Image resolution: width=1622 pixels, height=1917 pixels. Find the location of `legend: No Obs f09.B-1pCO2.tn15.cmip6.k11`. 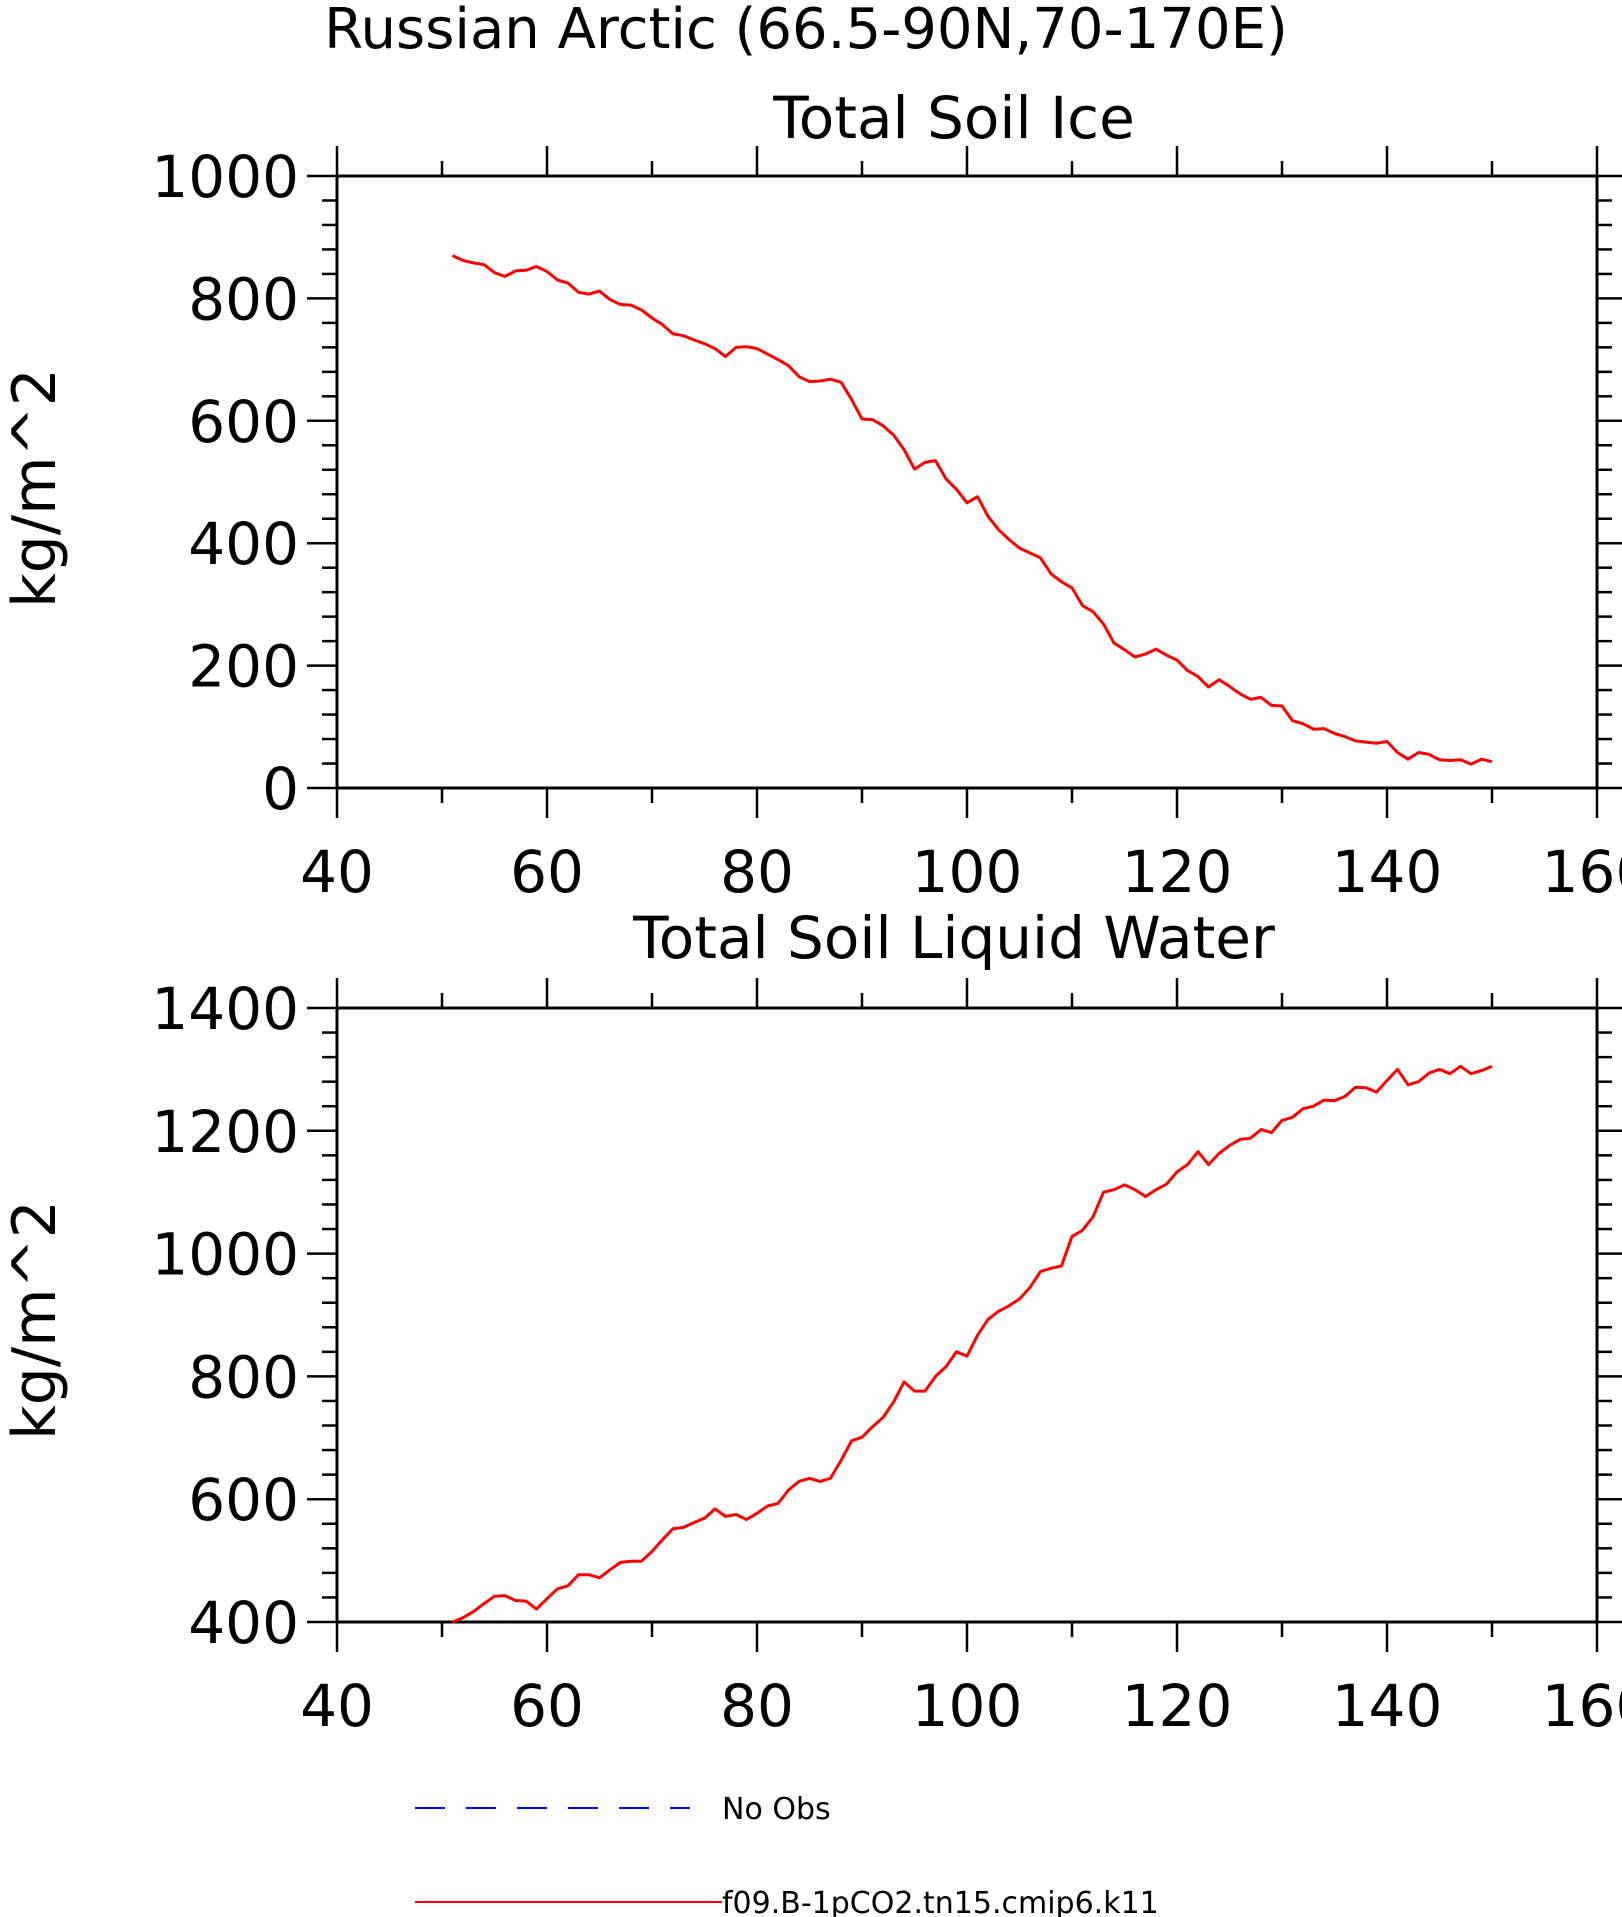

legend: No Obs f09.B-1pCO2.tn15.cmip6.k11 is located at coordinates (787, 1854).